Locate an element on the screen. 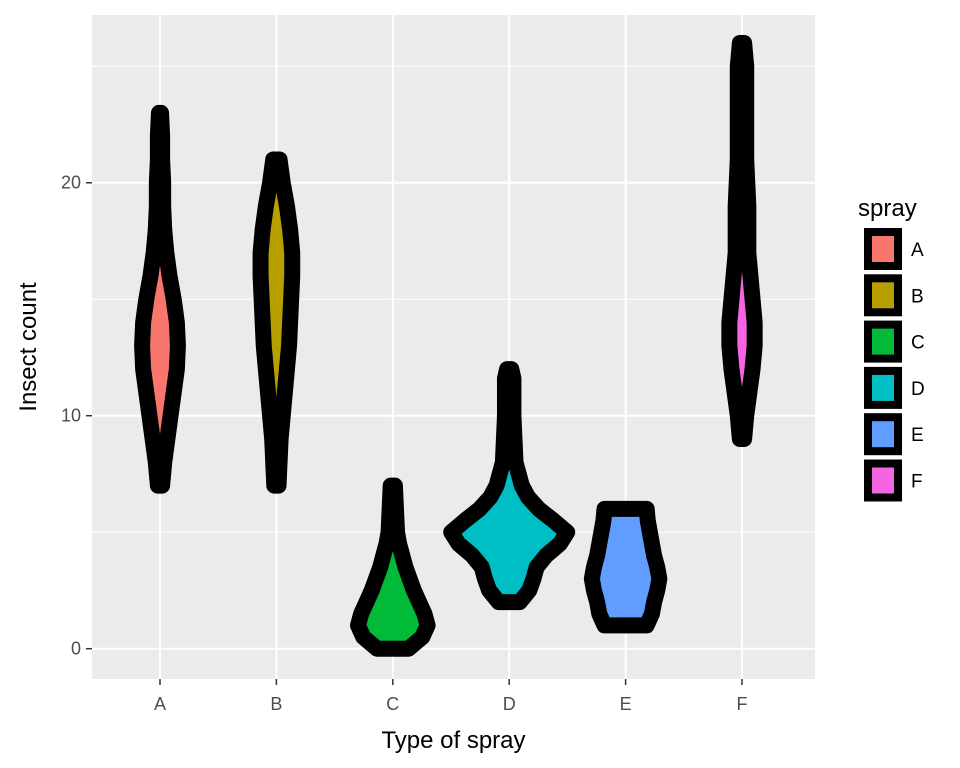  x-tick-label: B is located at coordinates (276, 704).